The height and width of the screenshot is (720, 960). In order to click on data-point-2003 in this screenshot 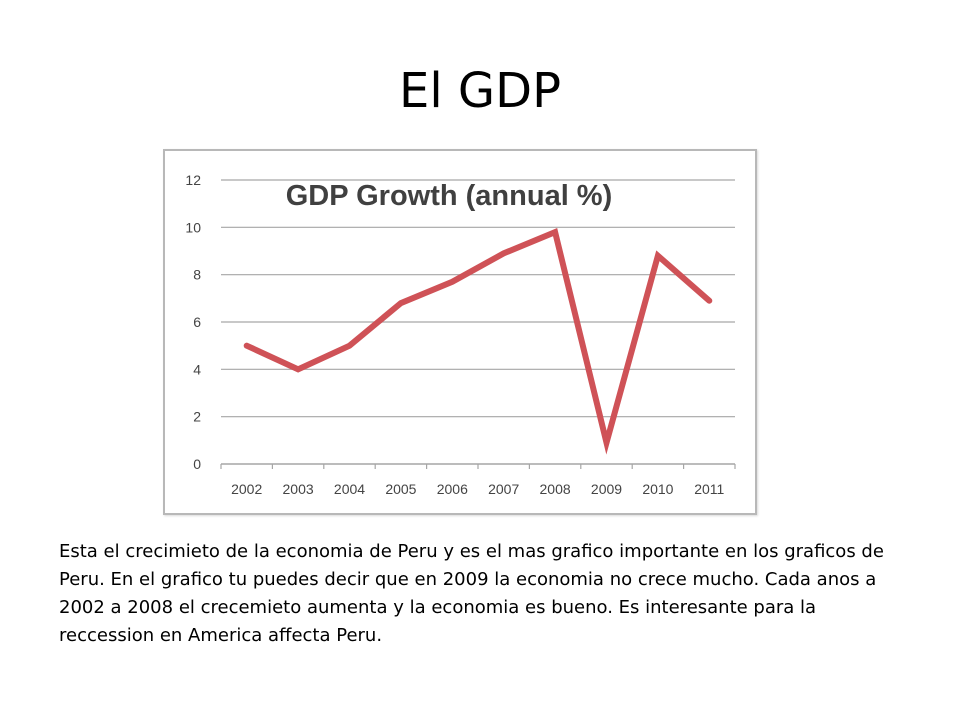, I will do `click(298, 369)`.